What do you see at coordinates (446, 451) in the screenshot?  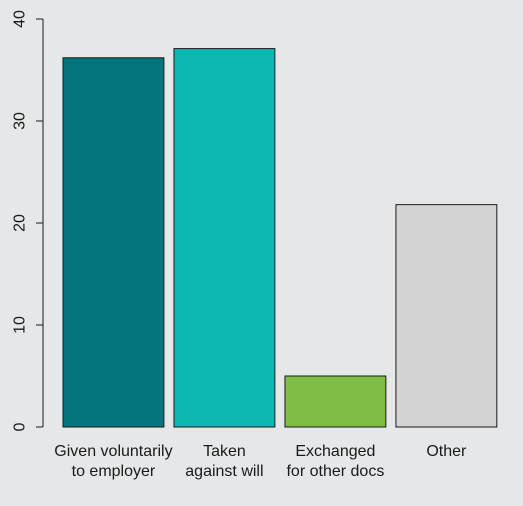 I see `x-category-label: Other` at bounding box center [446, 451].